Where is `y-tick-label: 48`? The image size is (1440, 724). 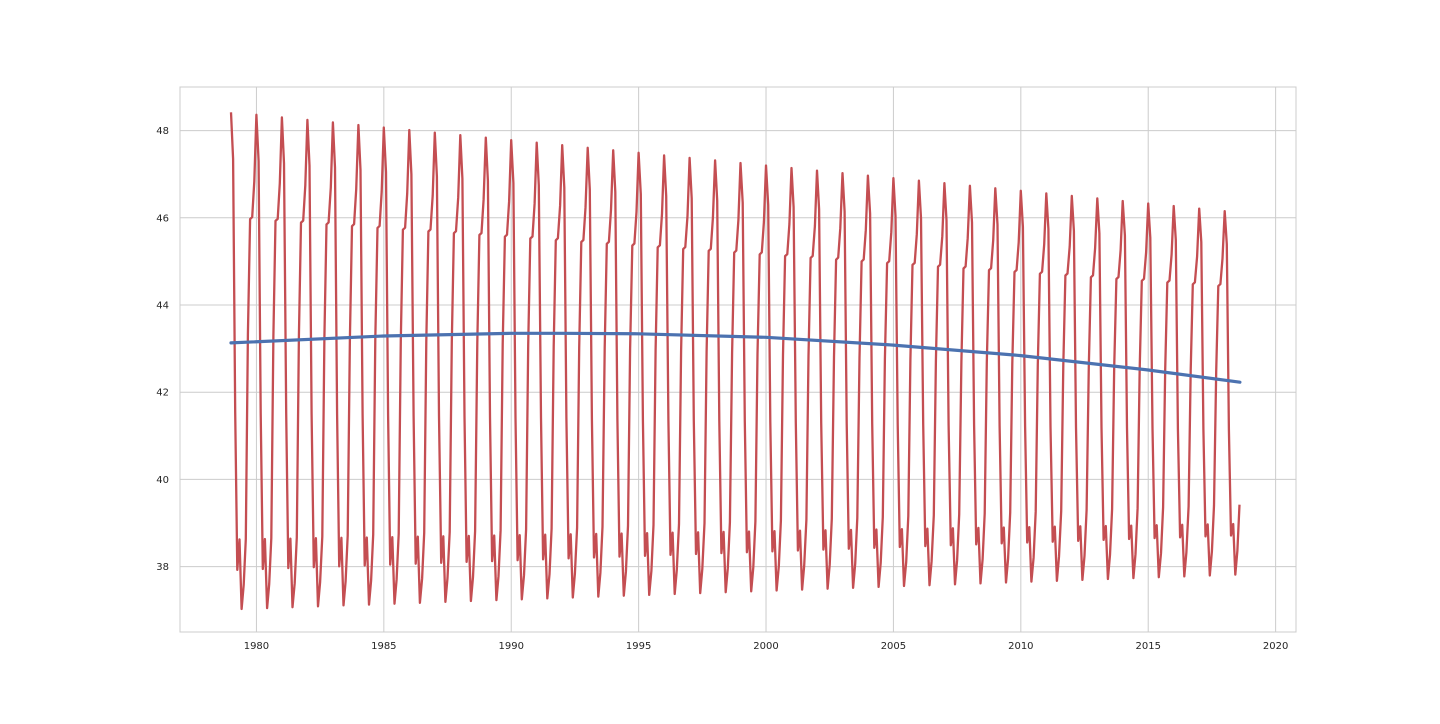
y-tick-label: 48 is located at coordinates (162, 131).